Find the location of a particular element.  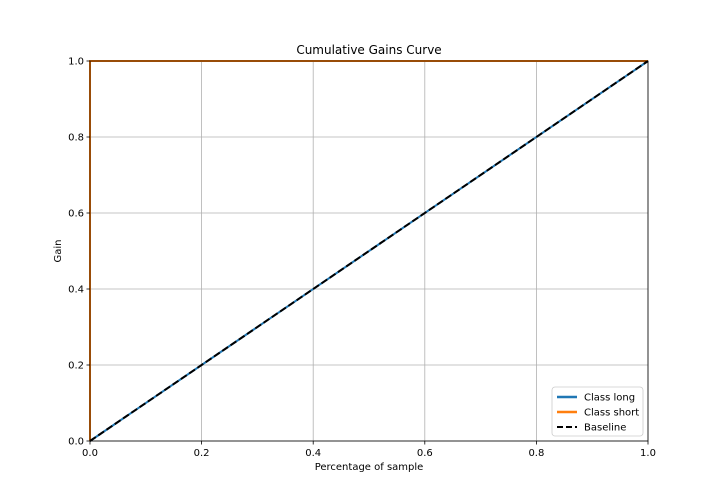

x-tick-label: 1.0 is located at coordinates (648, 453).